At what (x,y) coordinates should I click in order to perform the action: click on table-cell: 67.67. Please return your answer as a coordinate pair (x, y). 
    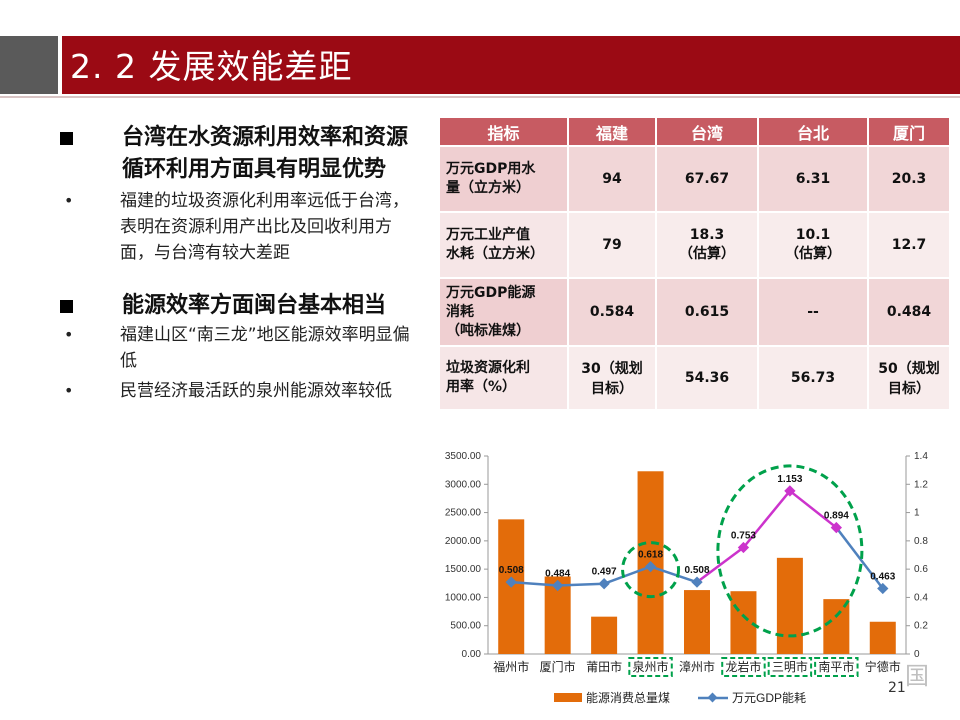
    Looking at the image, I should click on (707, 179).